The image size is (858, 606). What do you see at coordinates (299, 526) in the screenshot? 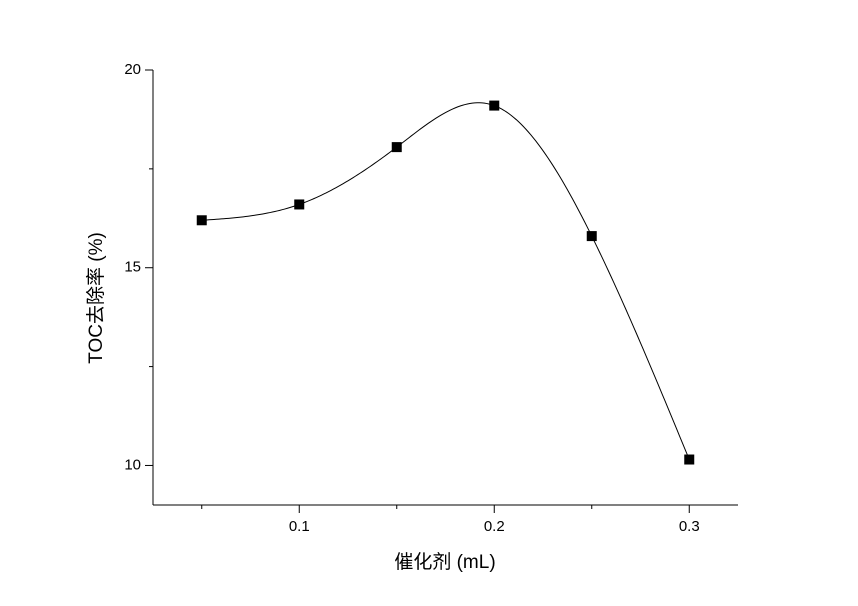
I see `x-tick-label: 0.1` at bounding box center [299, 526].